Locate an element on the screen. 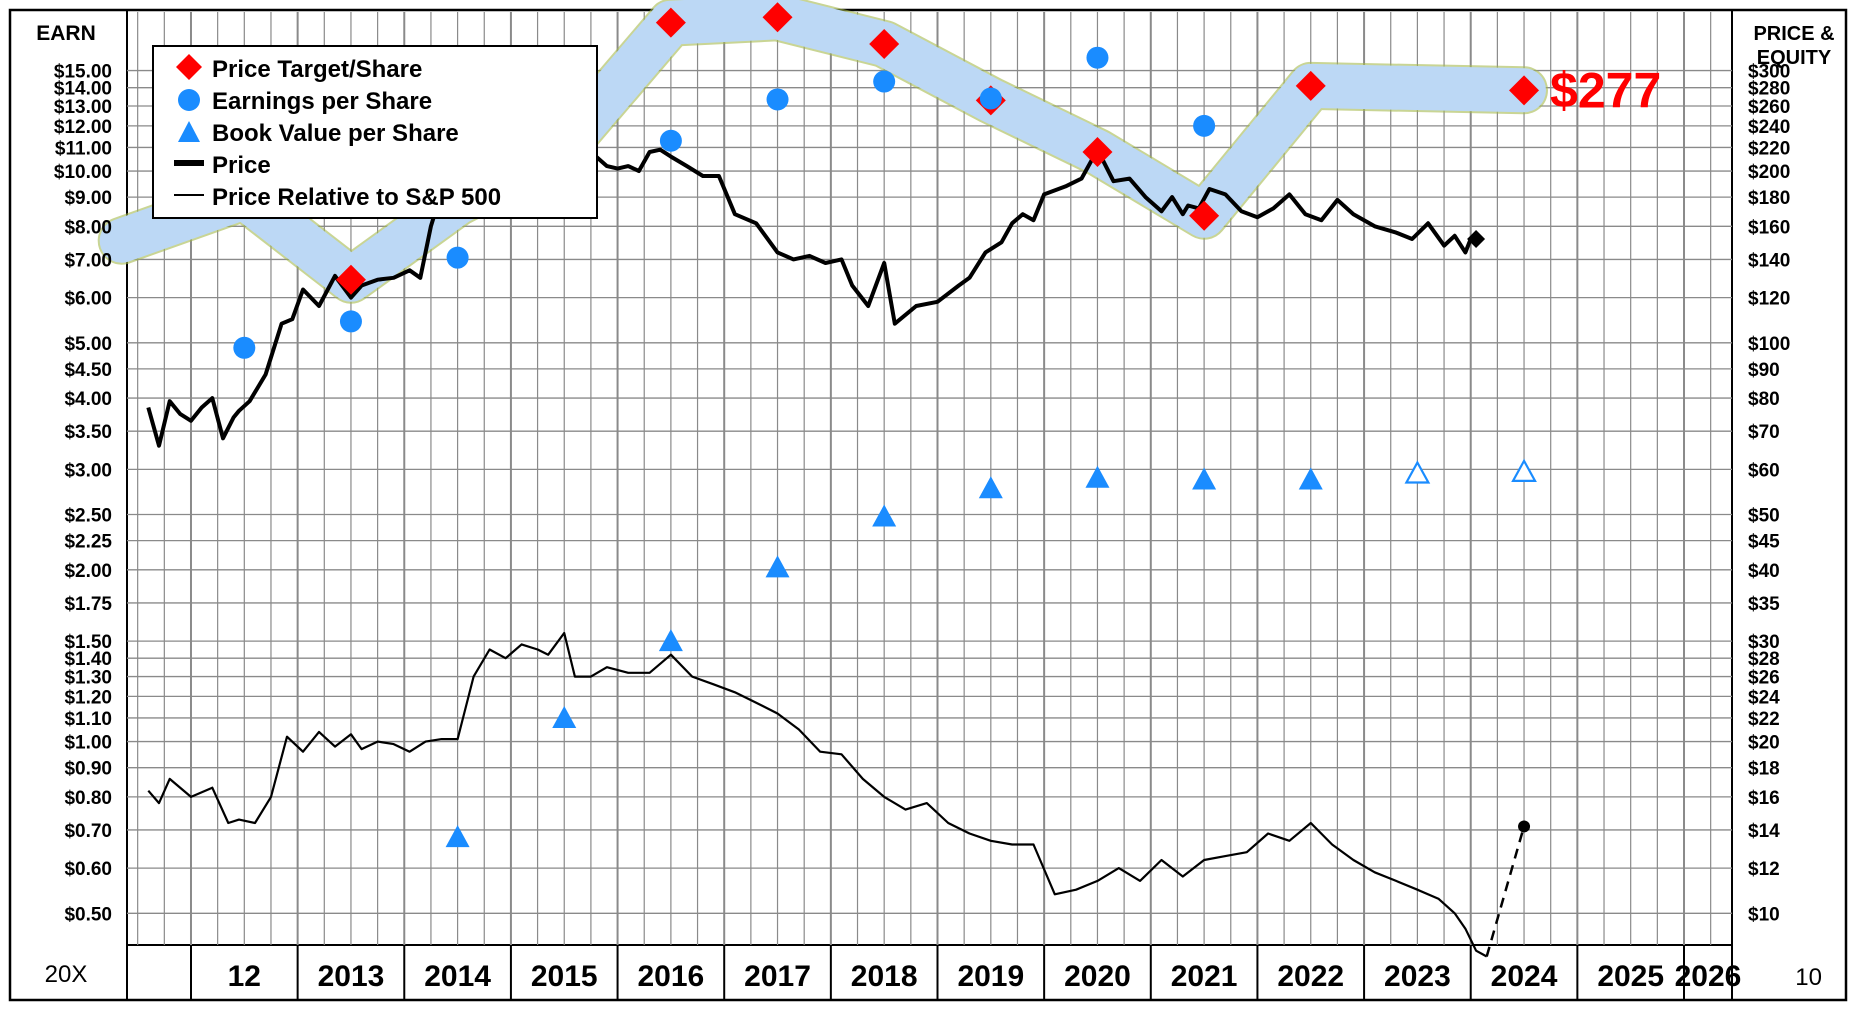 The height and width of the screenshot is (1012, 1856). right-tick-label: $180 is located at coordinates (1769, 198).